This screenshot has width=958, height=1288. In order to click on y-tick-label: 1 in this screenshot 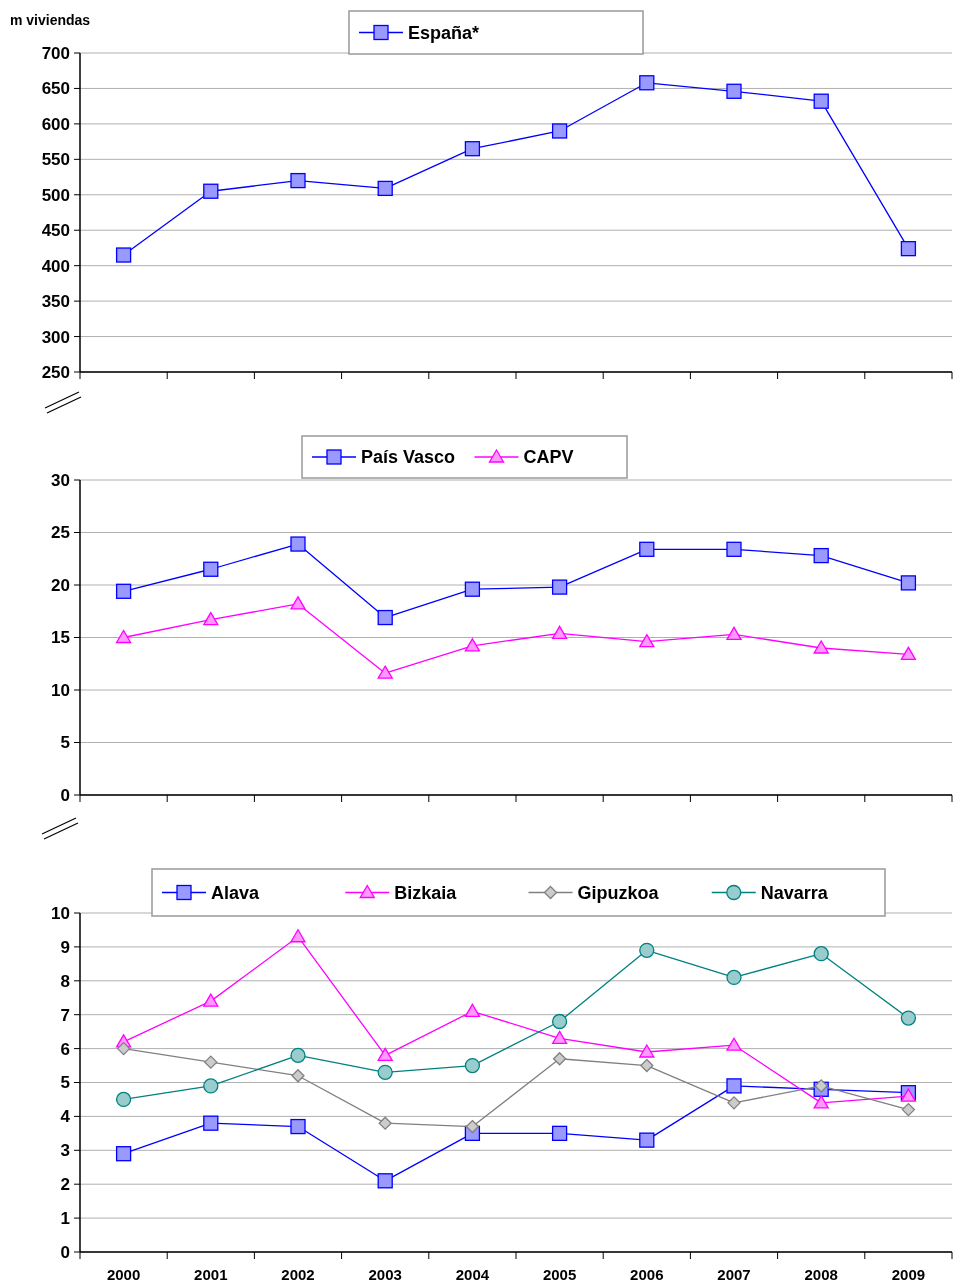, I will do `click(65, 1219)`.